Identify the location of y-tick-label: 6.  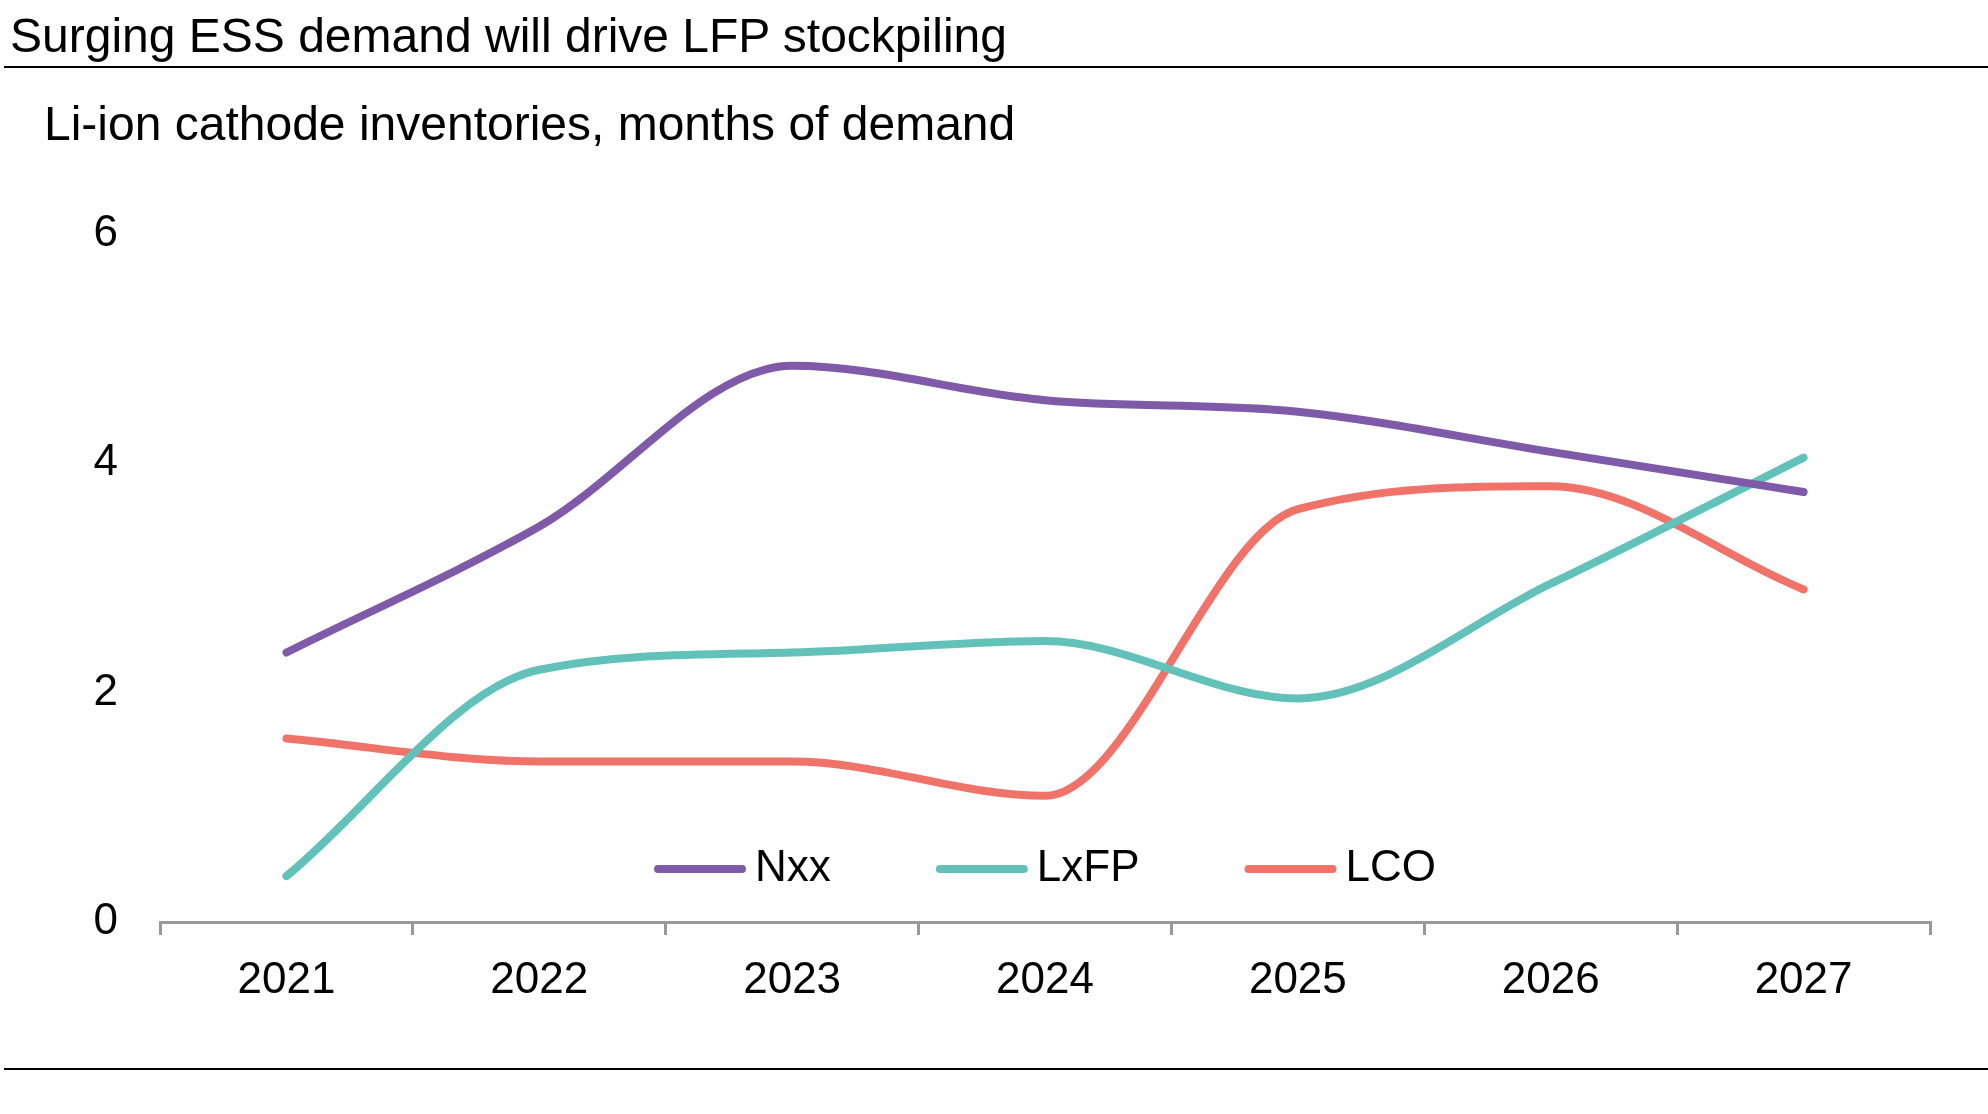
(105, 231).